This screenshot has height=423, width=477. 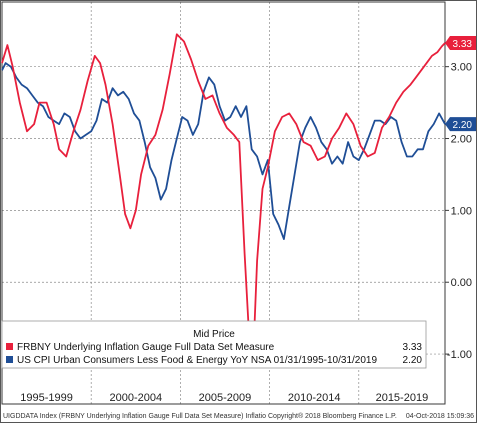 I want to click on legend-swatch-cpi, so click(x=9, y=359).